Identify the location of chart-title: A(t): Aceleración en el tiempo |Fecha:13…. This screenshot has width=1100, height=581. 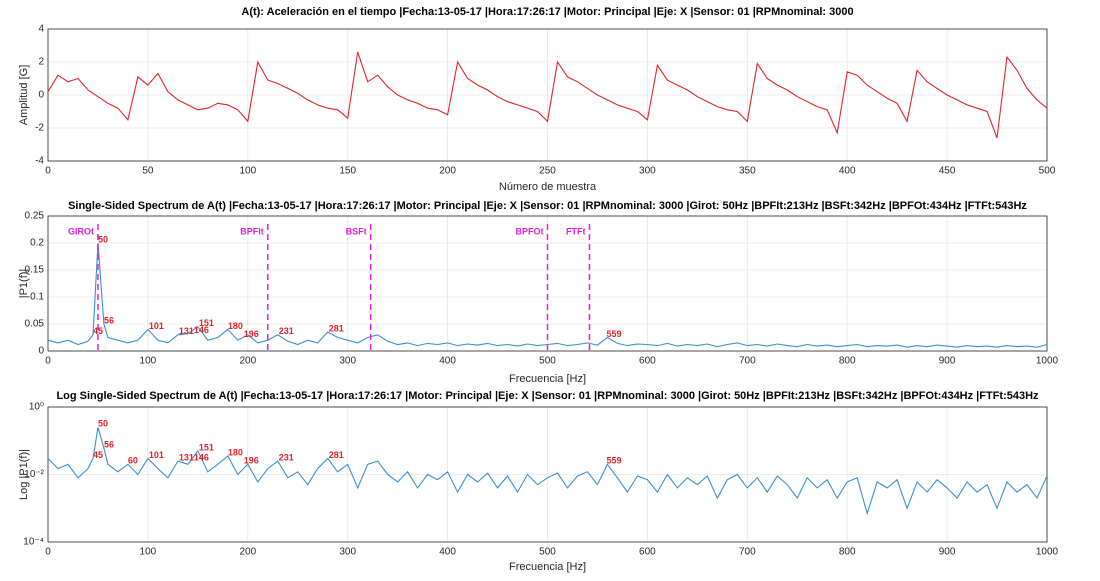
(547, 12).